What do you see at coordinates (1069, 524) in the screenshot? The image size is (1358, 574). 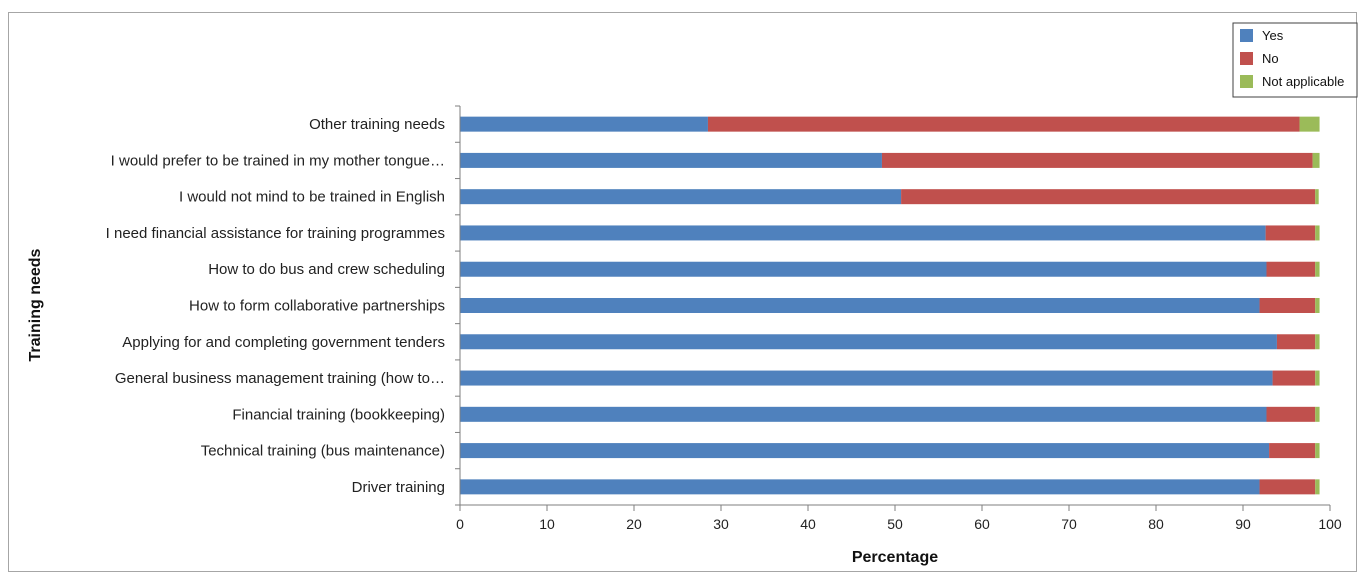 I see `x-tick-label-70: 70` at bounding box center [1069, 524].